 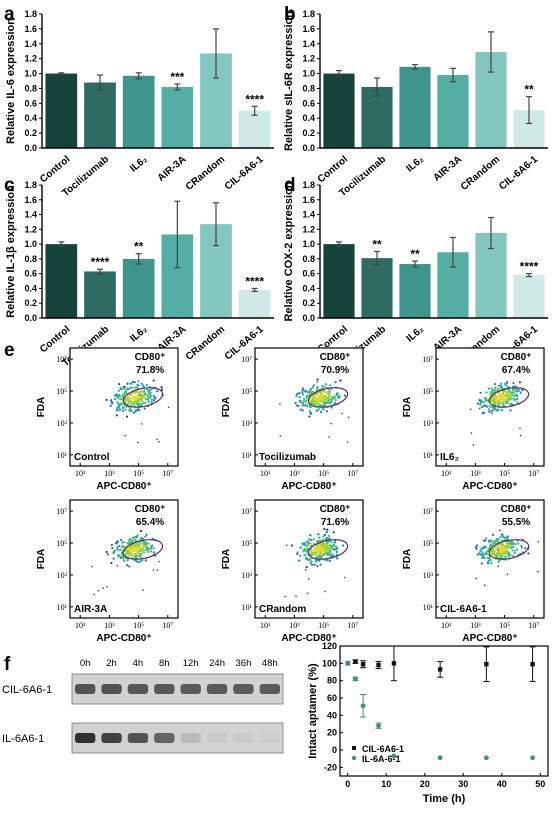 I want to click on y-tick-label: 10⁷, so click(x=246, y=359).